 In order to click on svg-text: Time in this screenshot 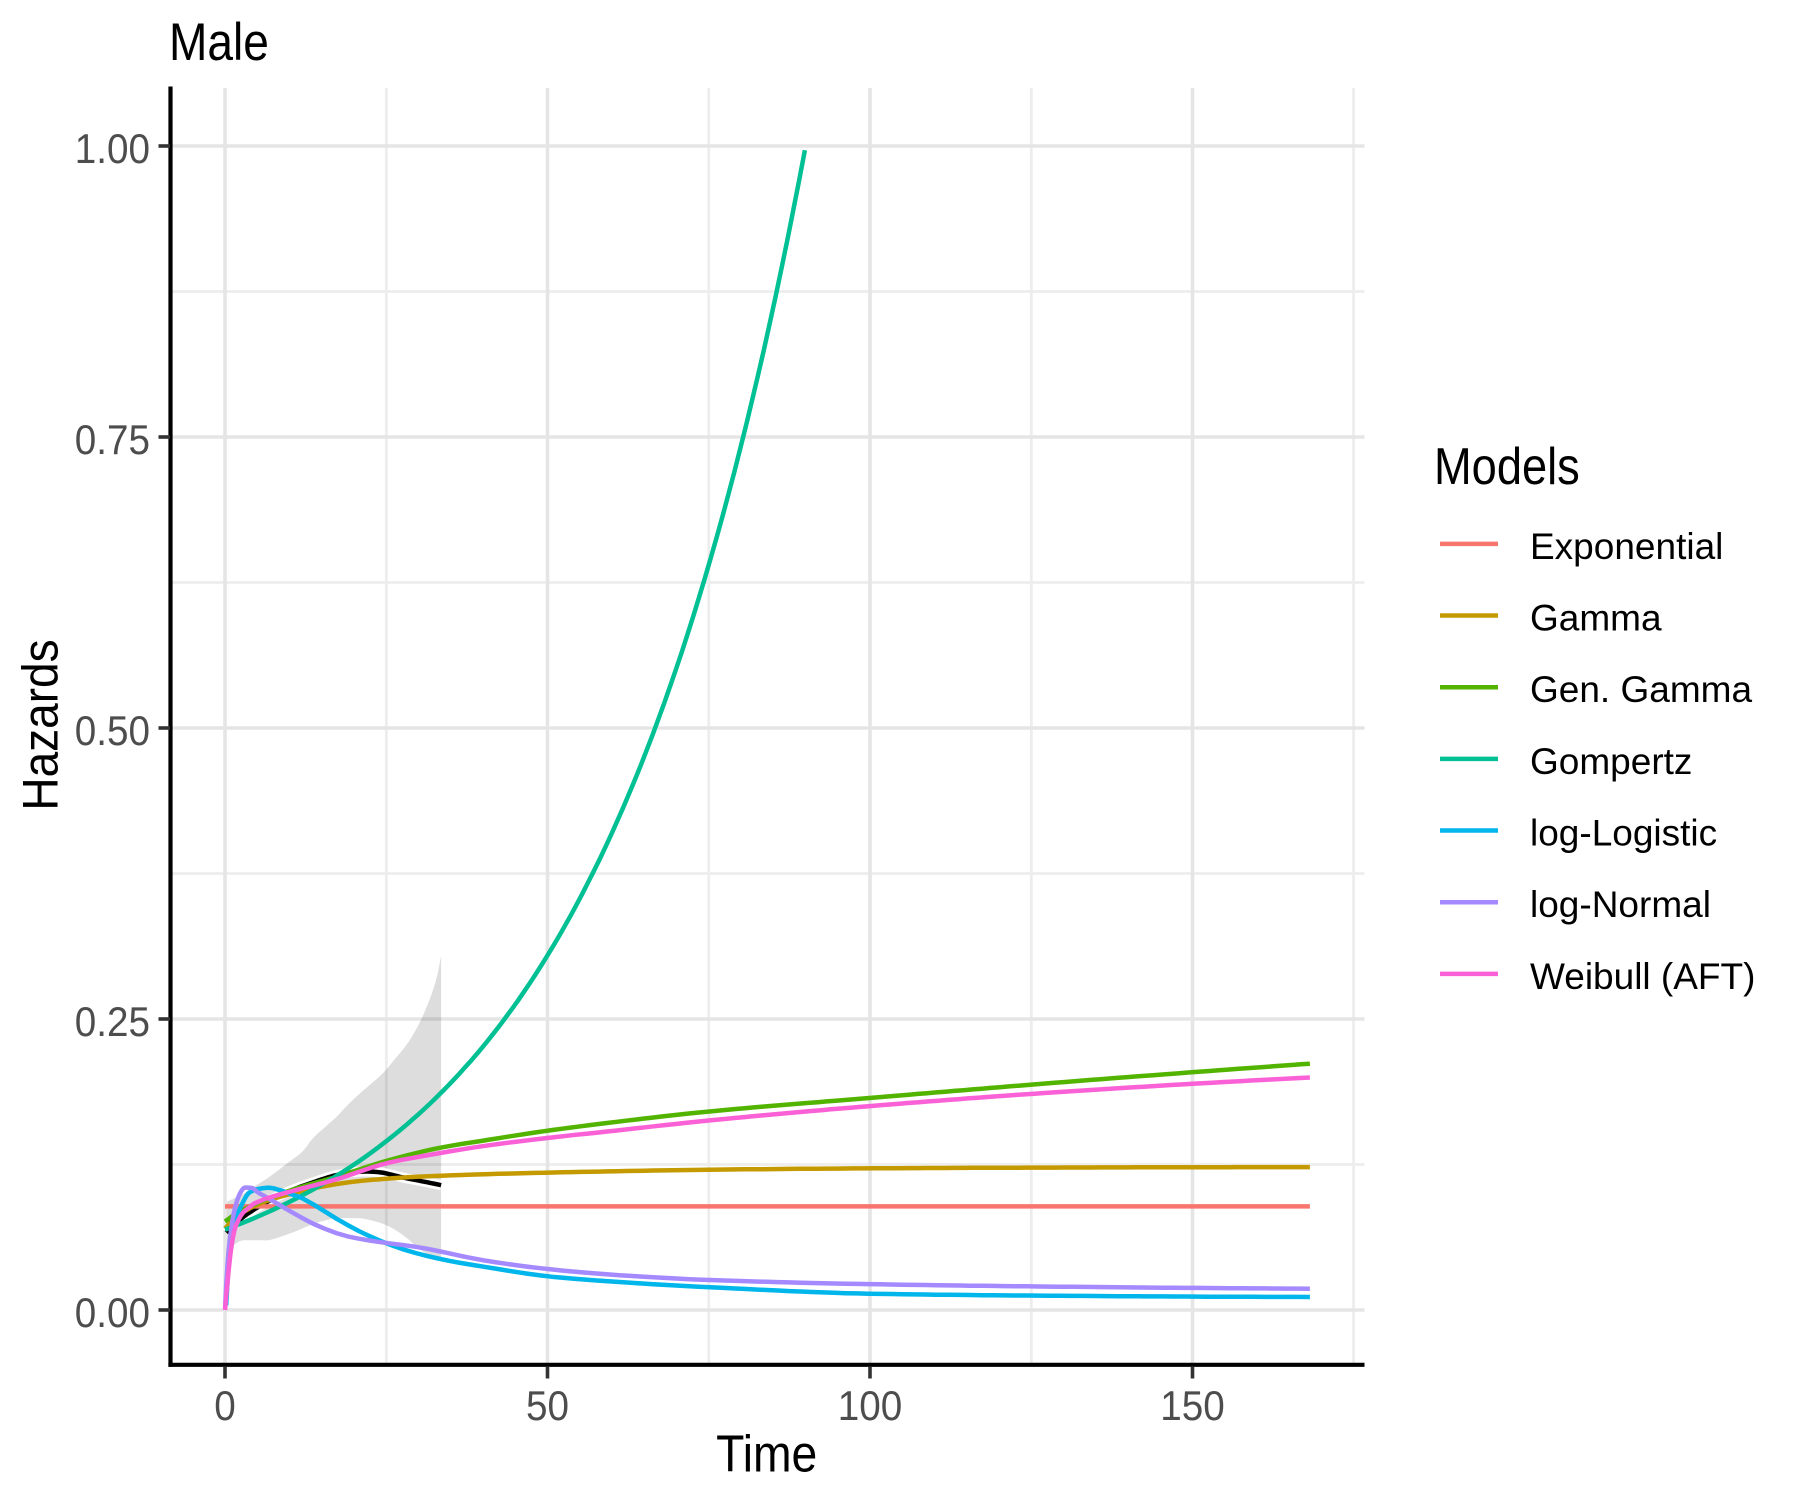, I will do `click(766, 1454)`.